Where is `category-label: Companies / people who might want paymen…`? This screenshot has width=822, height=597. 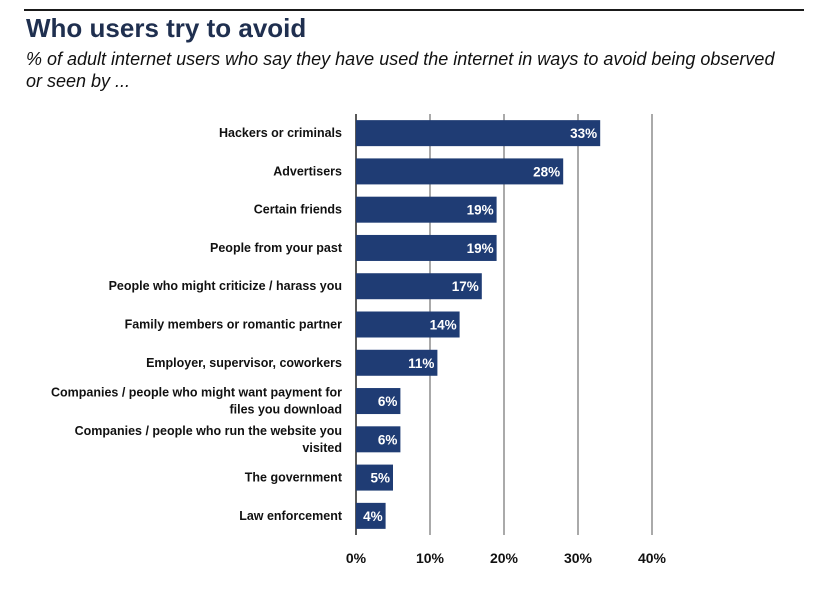 category-label: Companies / people who might want paymen… is located at coordinates (196, 393).